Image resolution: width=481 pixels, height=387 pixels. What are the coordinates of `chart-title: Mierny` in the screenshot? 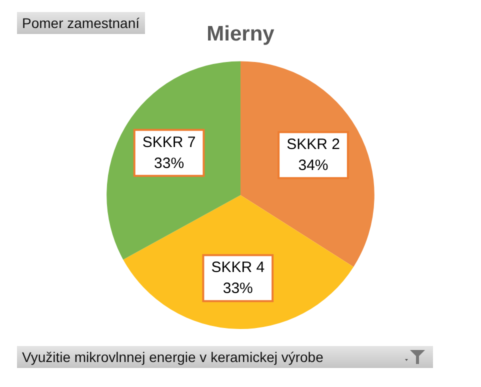 It's located at (240, 34).